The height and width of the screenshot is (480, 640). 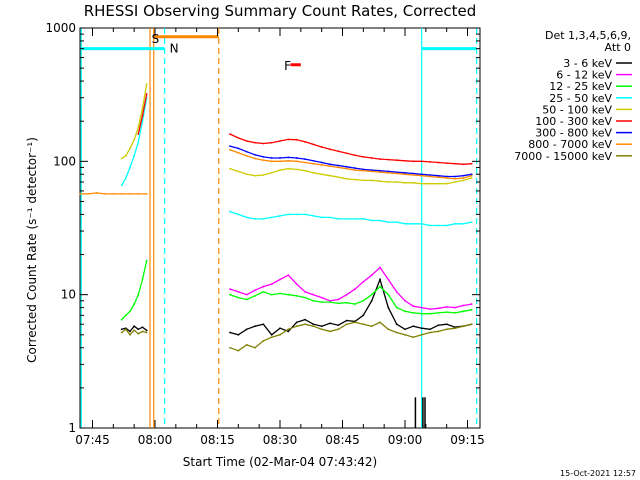 What do you see at coordinates (68, 295) in the screenshot?
I see `y-tick-label: 10` at bounding box center [68, 295].